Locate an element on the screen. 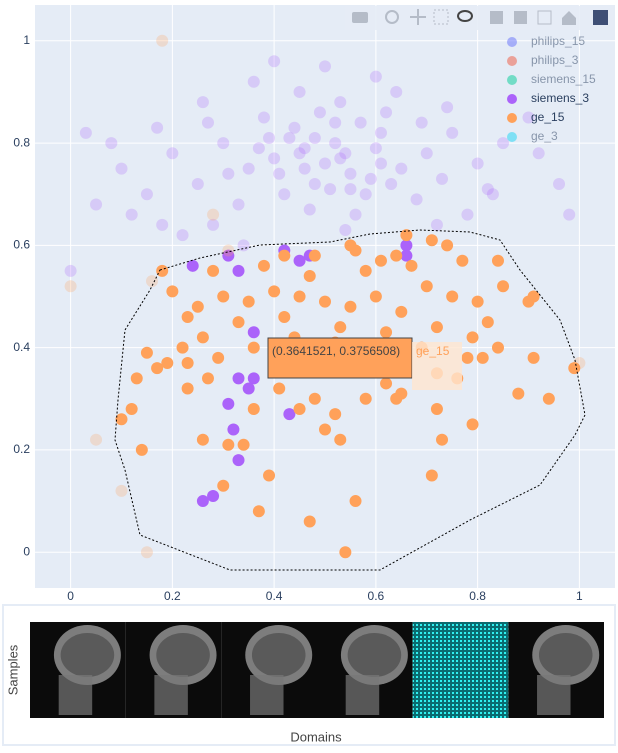  autoscale-icon is located at coordinates (544, 17).